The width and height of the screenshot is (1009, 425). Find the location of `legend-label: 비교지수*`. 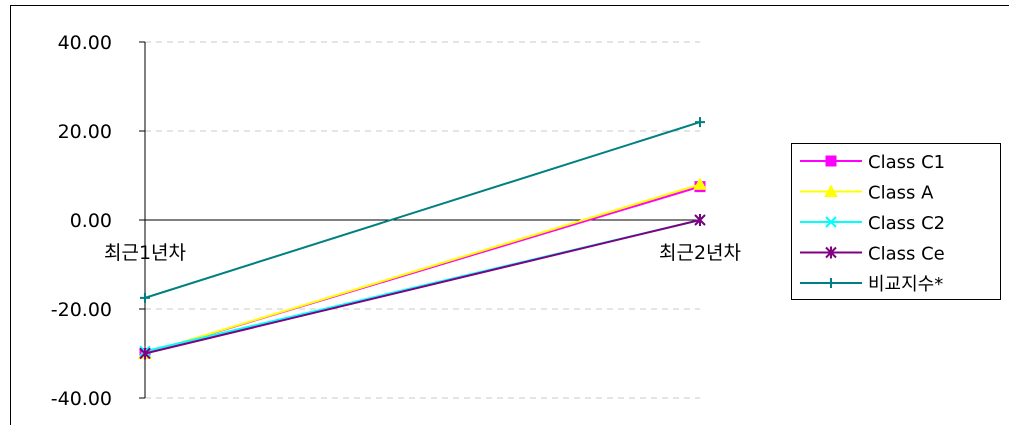

legend-label: 비교지수* is located at coordinates (905, 284).